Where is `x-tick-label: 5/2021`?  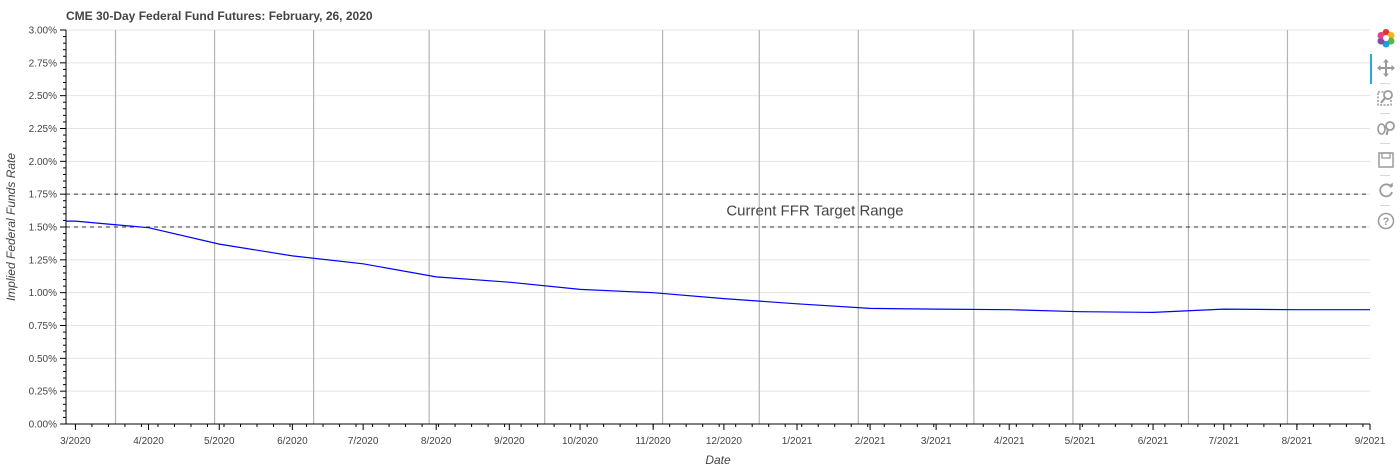 x-tick-label: 5/2021 is located at coordinates (1080, 441).